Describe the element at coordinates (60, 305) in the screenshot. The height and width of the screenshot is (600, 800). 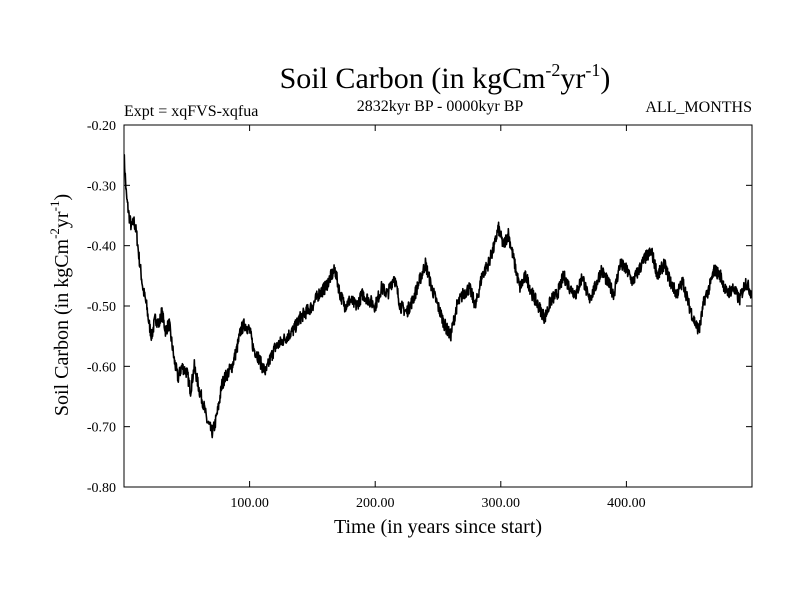
I see `y-axis-label: Soil Carbon (in kgCm-2yr-1)` at that location.